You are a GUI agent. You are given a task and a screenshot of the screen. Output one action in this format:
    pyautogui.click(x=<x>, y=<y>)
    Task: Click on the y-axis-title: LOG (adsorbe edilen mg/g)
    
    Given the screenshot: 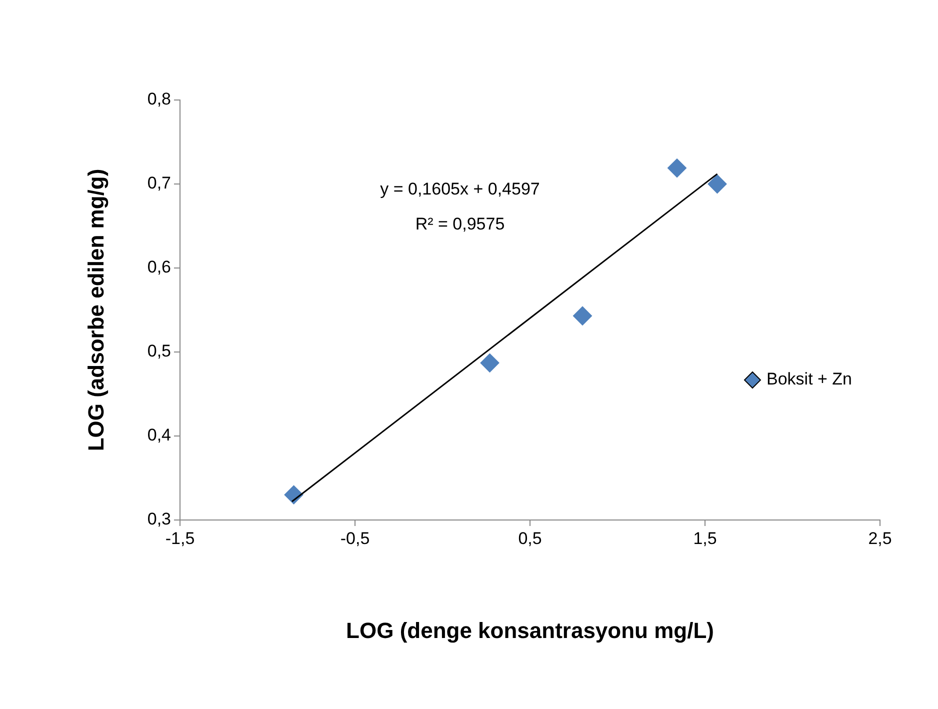 What is the action you would take?
    pyautogui.click(x=95, y=310)
    